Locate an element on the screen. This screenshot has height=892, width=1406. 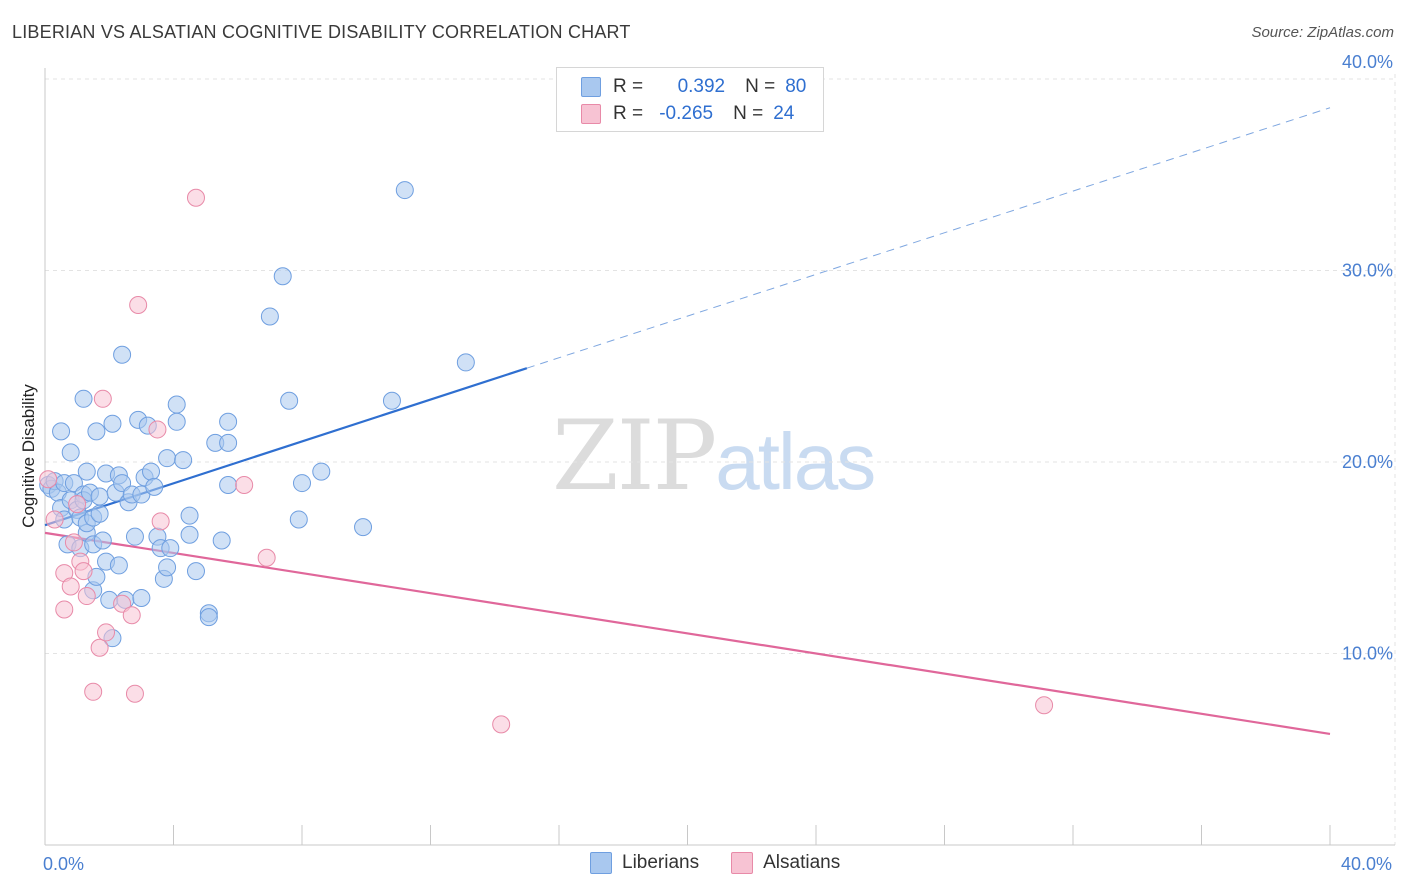
legend-r-value: -0.265 is located at coordinates (686, 113).